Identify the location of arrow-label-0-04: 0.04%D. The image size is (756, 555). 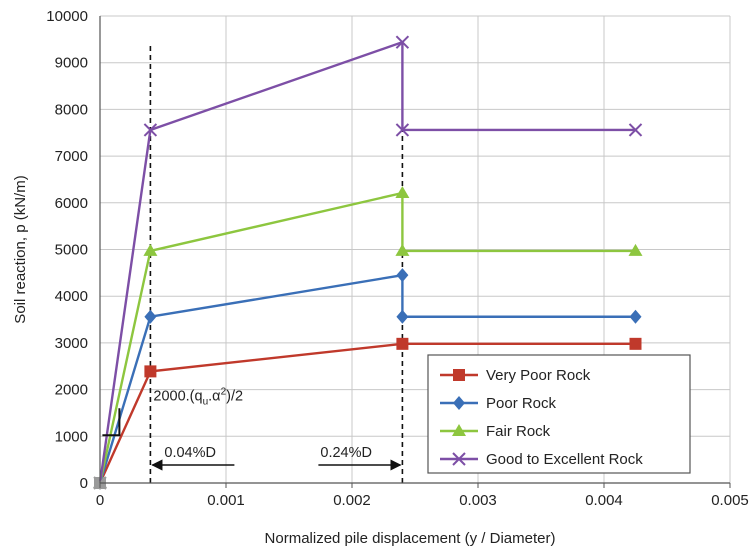
(190, 453).